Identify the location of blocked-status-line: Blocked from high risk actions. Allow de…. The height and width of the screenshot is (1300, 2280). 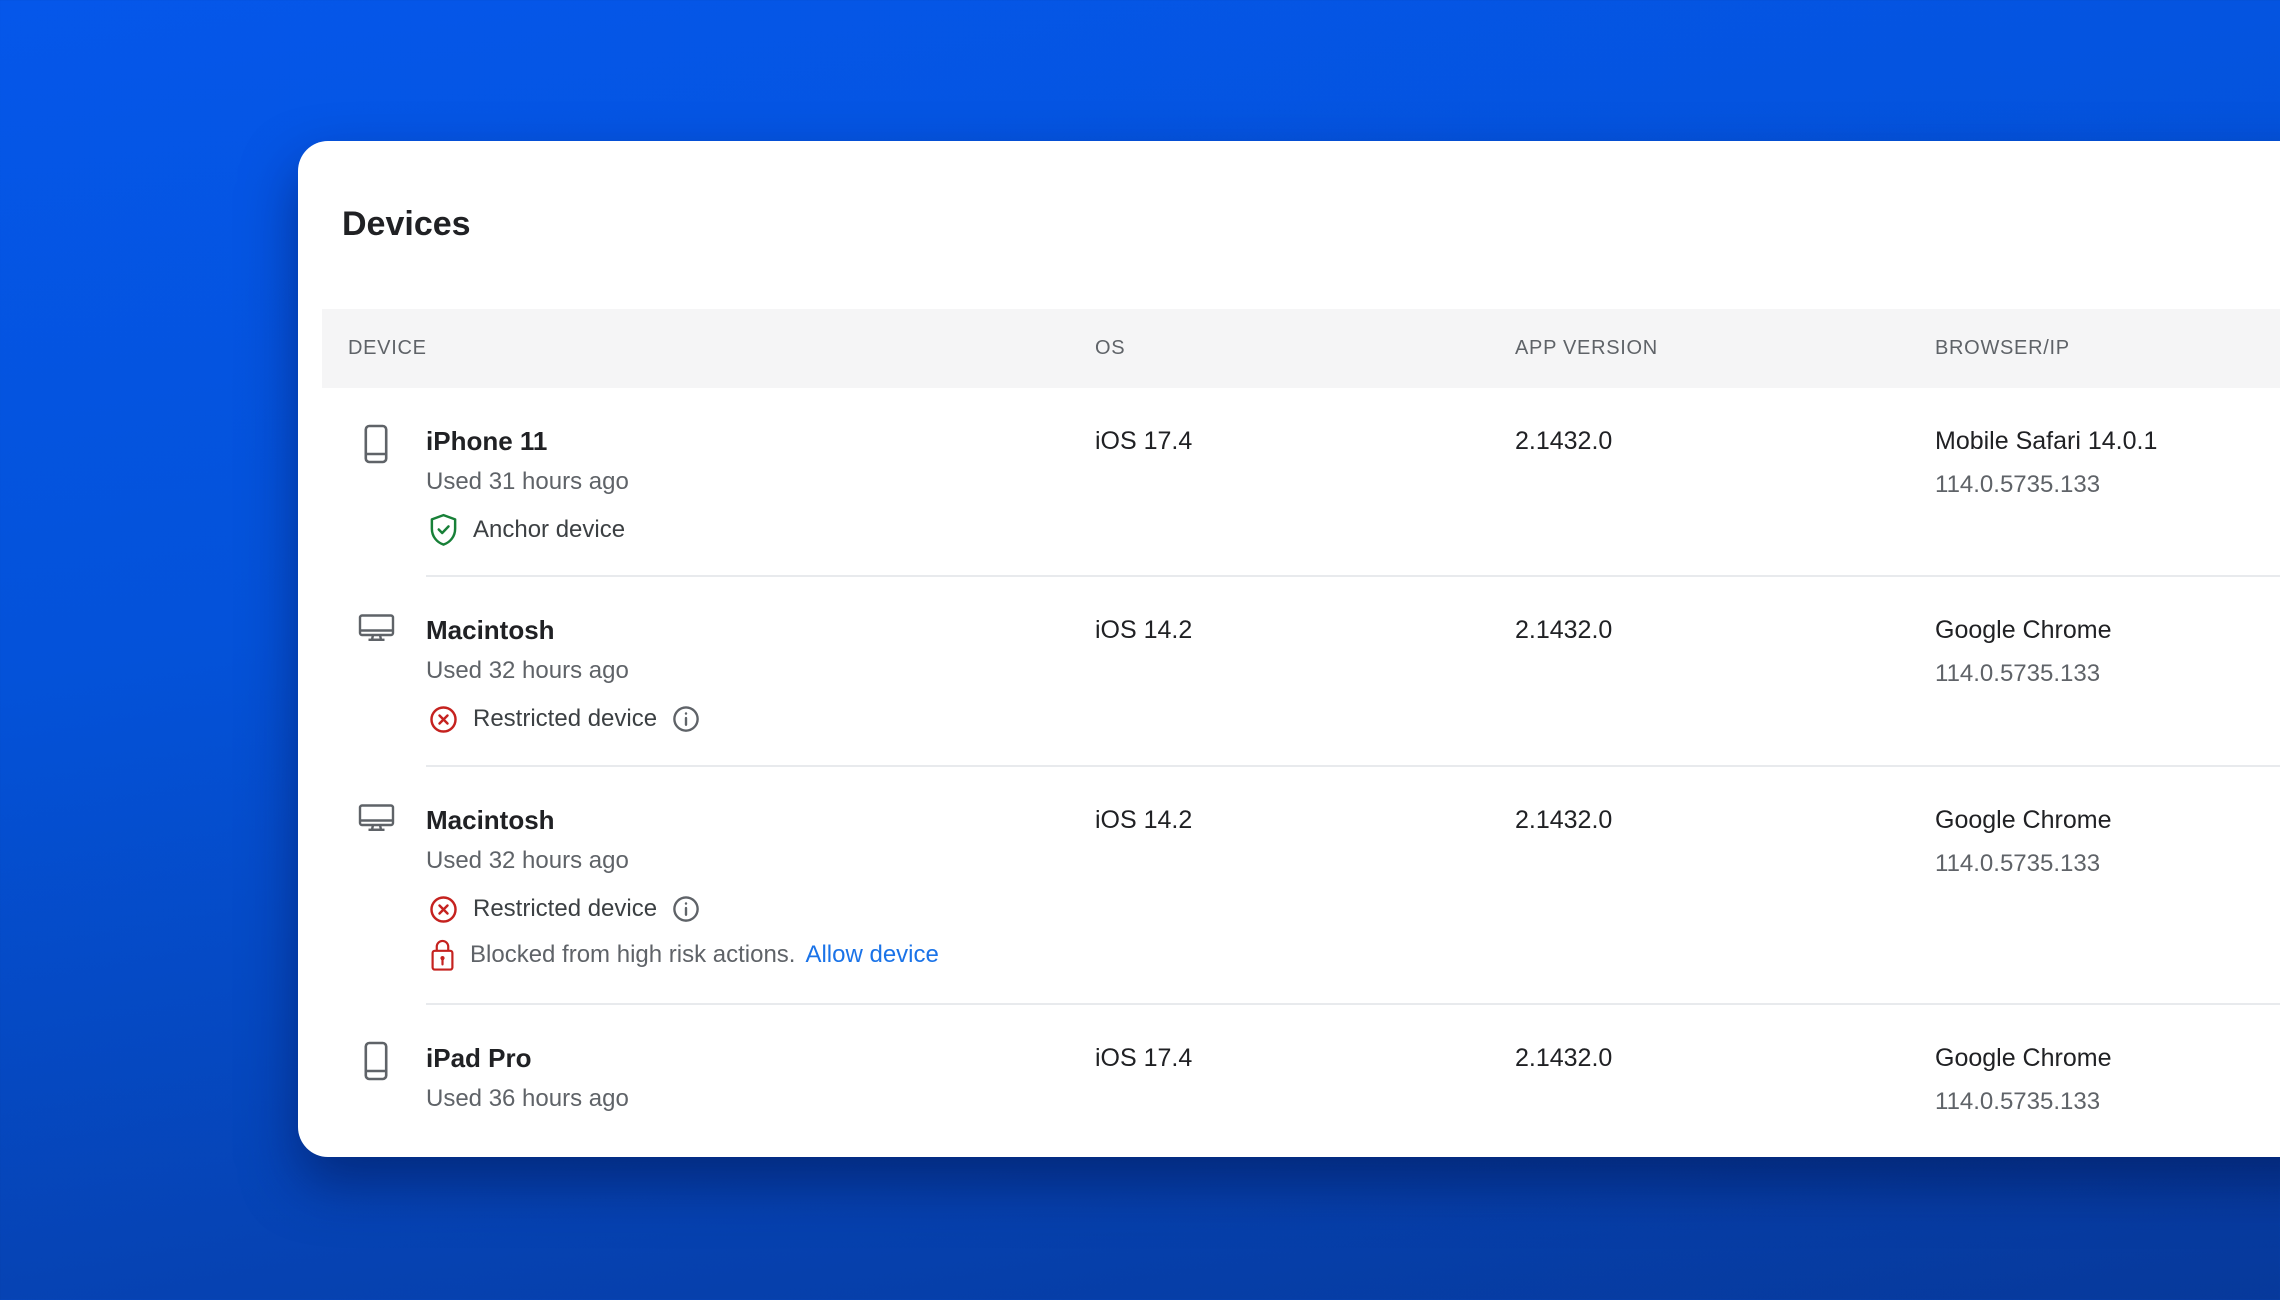
(682, 955).